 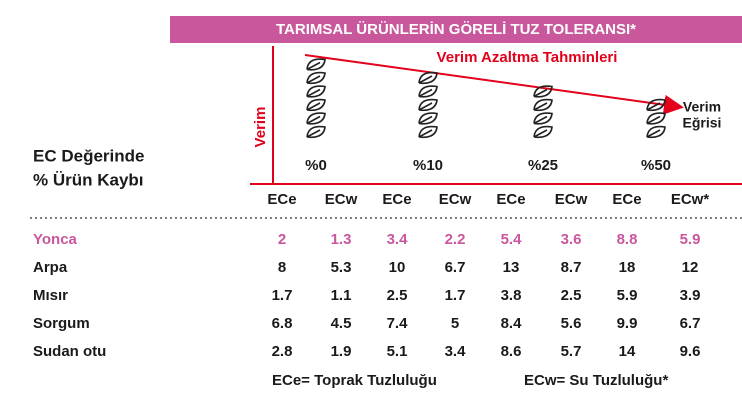 I want to click on title: TARIMSAL ÜRÜNLERİN GÖRELİ TUZ TOLERANSI*, so click(x=456, y=29).